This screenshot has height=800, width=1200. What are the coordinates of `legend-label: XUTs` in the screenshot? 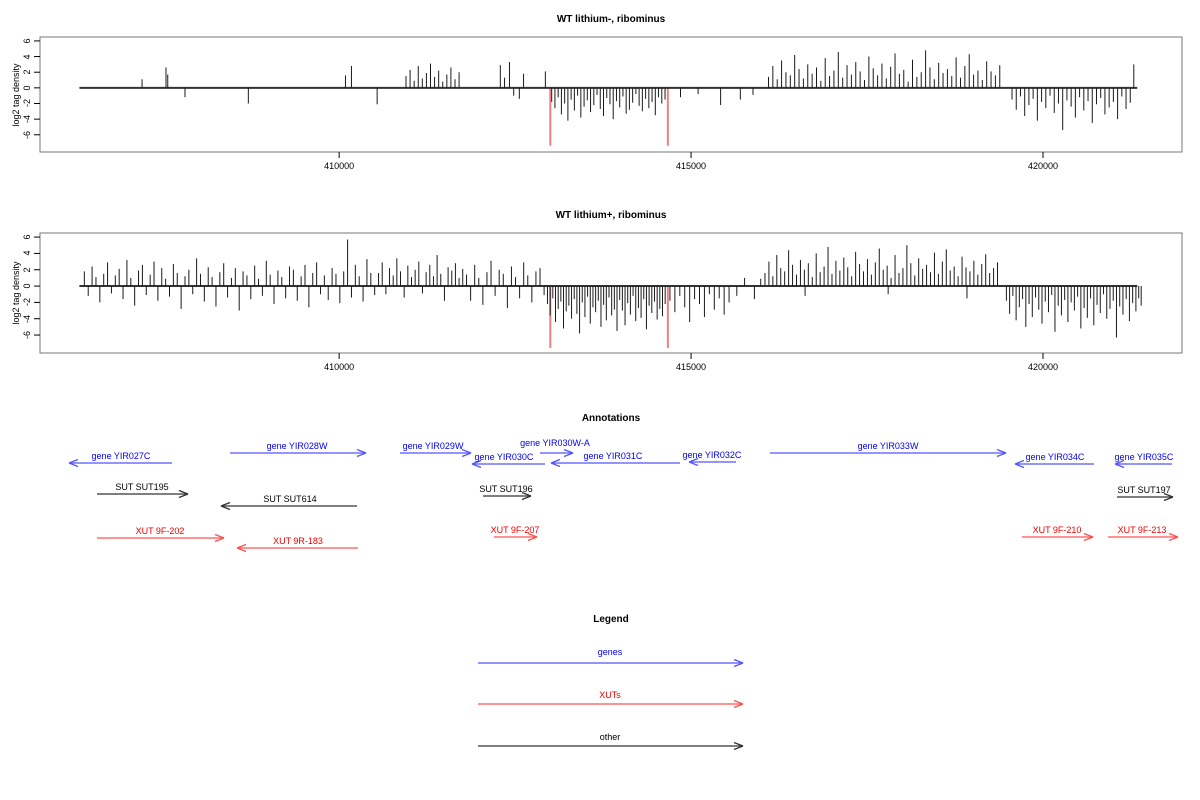 It's located at (610, 695).